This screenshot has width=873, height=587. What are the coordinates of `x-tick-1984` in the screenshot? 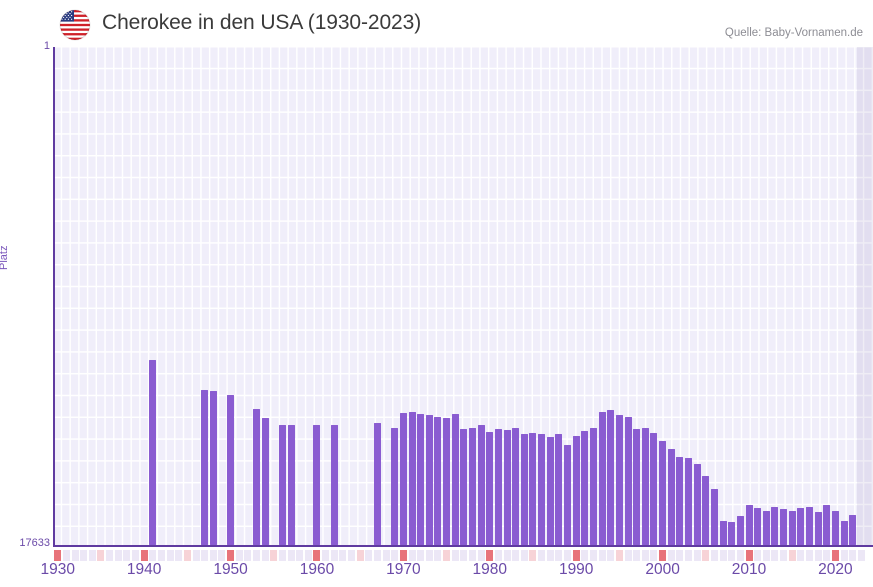 It's located at (524, 555).